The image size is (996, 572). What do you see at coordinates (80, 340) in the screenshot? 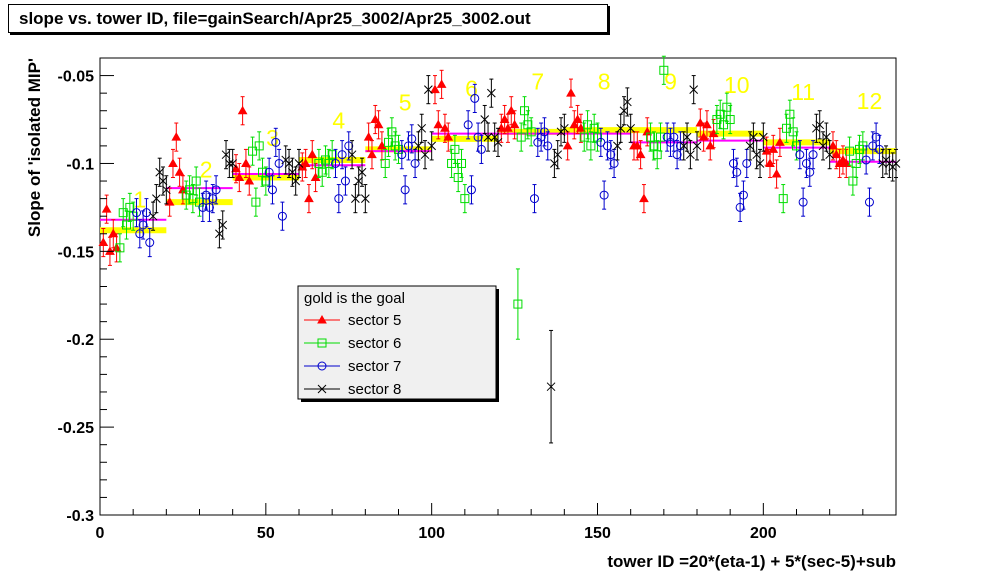
I see `y-tick-label: -0.2` at bounding box center [80, 340].